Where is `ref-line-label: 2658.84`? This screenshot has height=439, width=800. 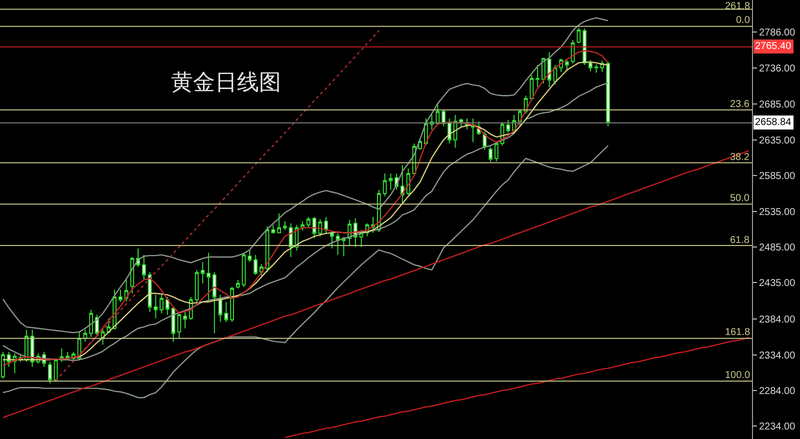
ref-line-label: 2658.84 is located at coordinates (773, 122).